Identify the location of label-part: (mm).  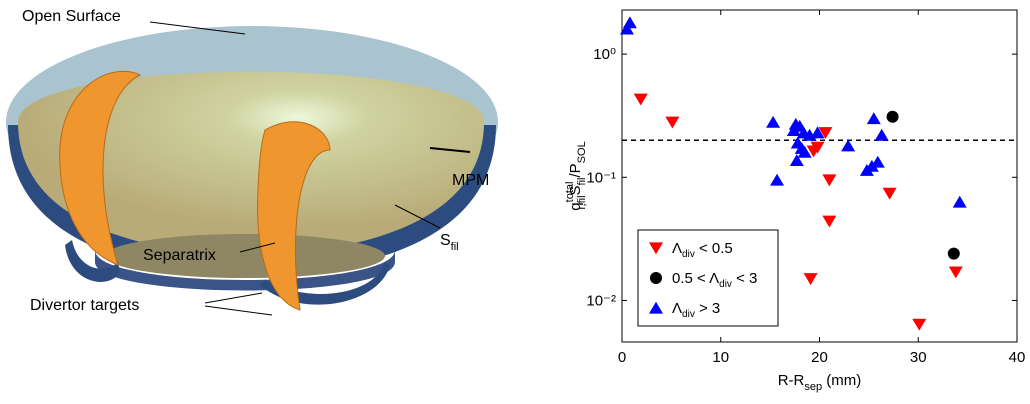
(841, 380).